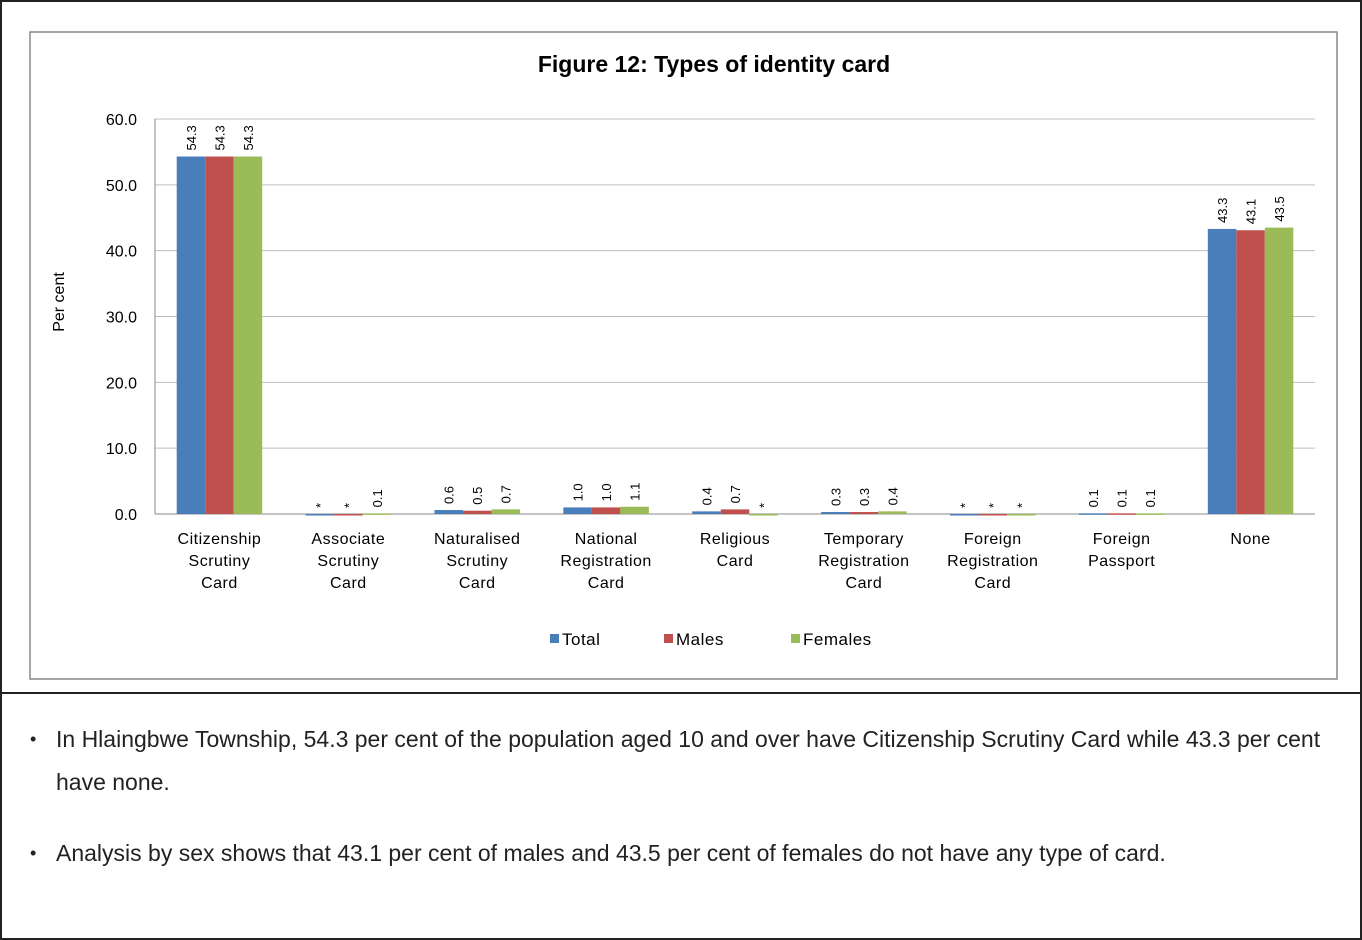 The image size is (1362, 940). What do you see at coordinates (348, 561) in the screenshot?
I see `x-tick-label: Associate Scrutiny Card` at bounding box center [348, 561].